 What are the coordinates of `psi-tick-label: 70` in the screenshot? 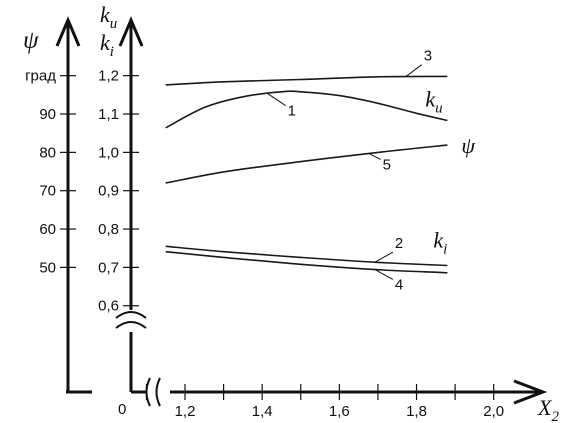 It's located at (47, 191).